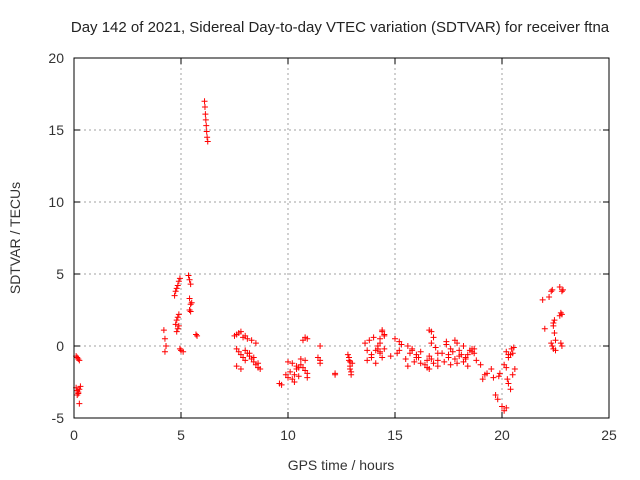  I want to click on y-tick-label: 5, so click(60, 274).